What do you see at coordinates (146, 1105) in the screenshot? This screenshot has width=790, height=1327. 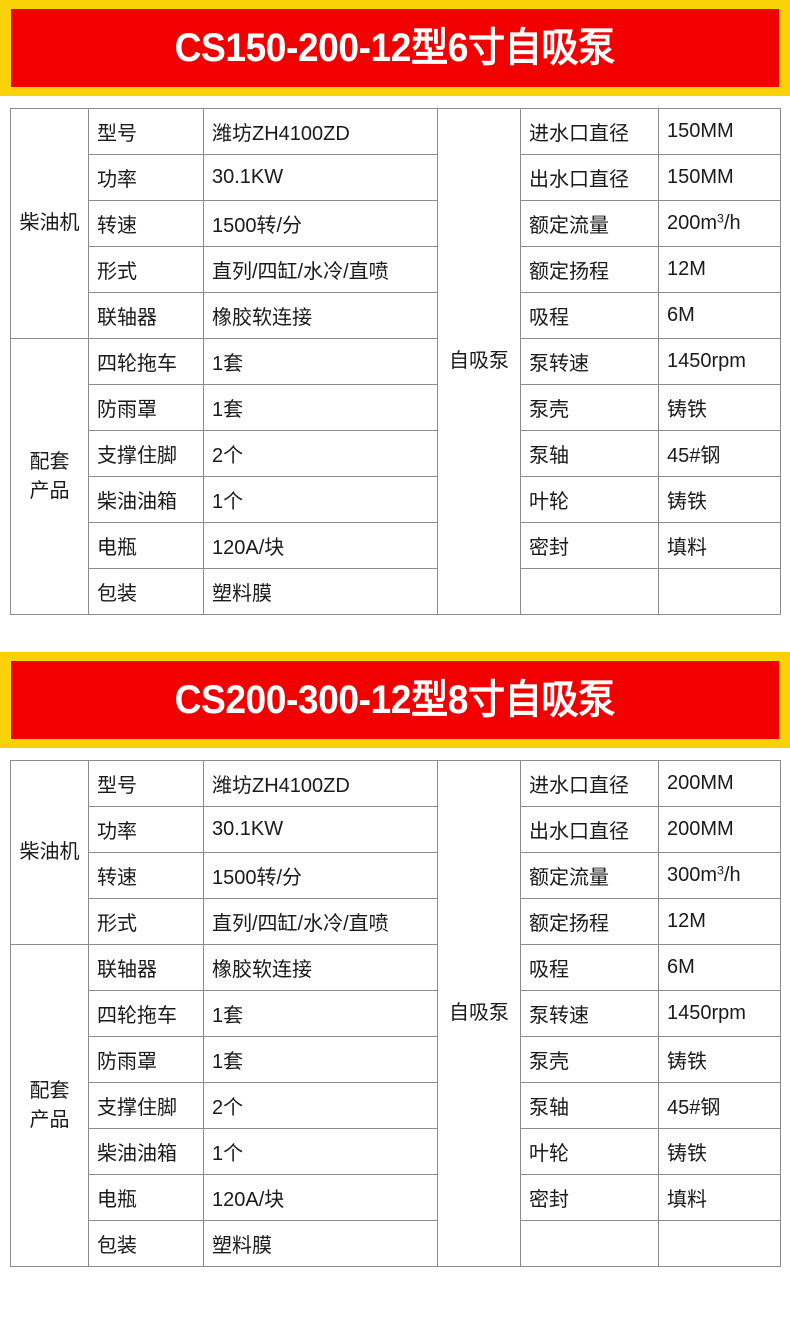 I see `spec-label: 支撑住脚` at bounding box center [146, 1105].